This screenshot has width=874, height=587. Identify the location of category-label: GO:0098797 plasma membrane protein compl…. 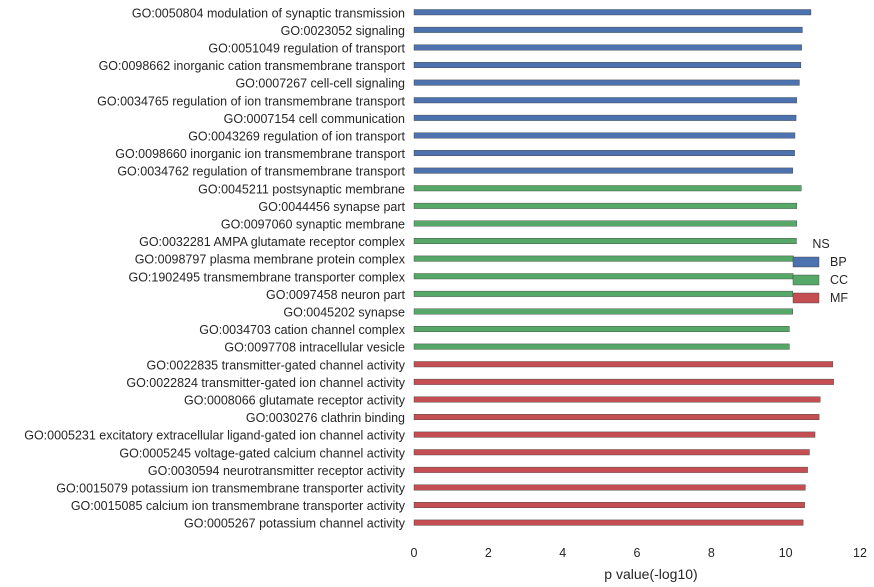
(270, 260).